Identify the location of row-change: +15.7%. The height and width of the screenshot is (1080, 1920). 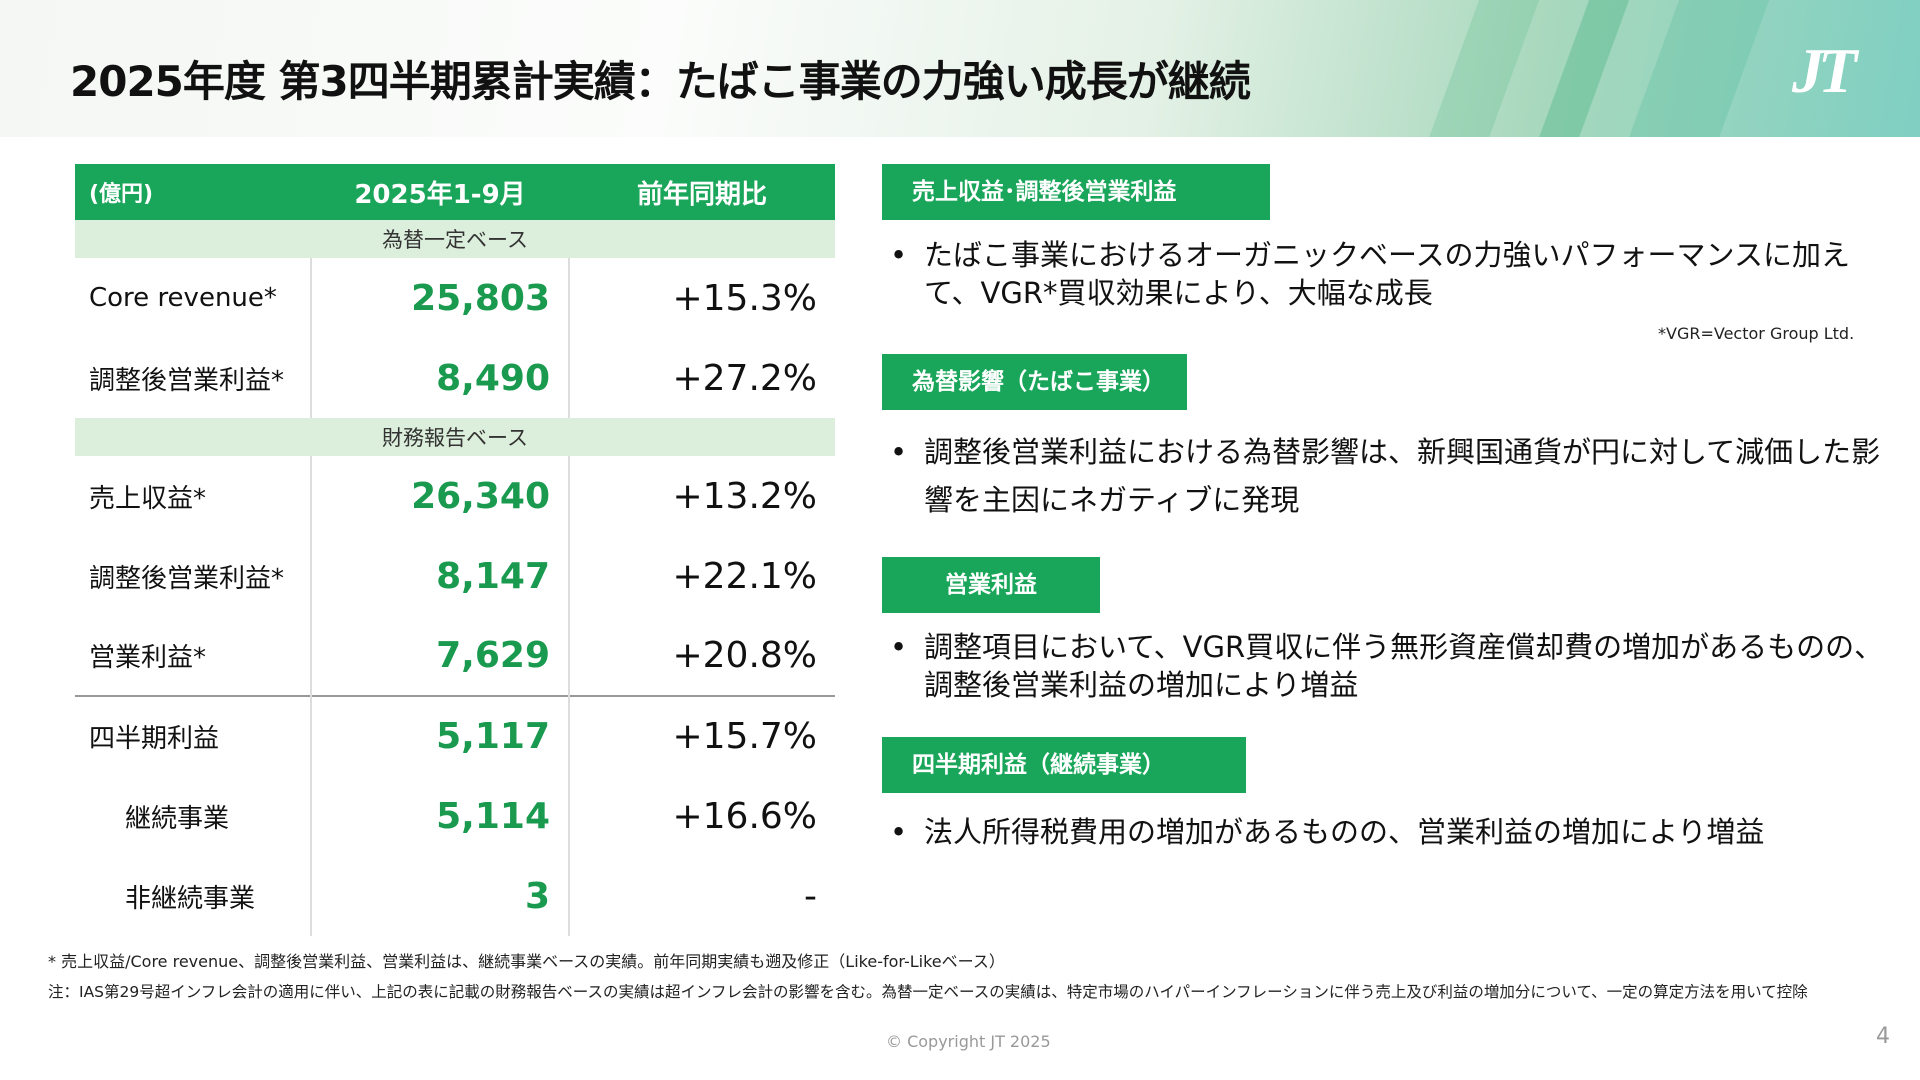
(702, 735).